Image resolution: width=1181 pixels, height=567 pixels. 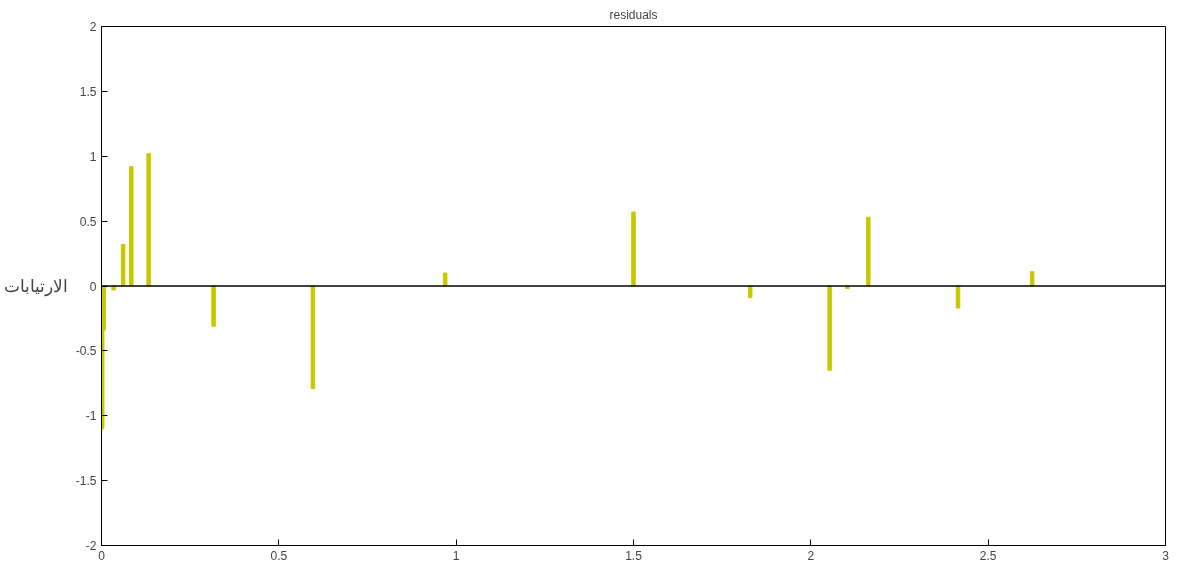 I want to click on x-tick-label: 1.5, so click(x=634, y=555).